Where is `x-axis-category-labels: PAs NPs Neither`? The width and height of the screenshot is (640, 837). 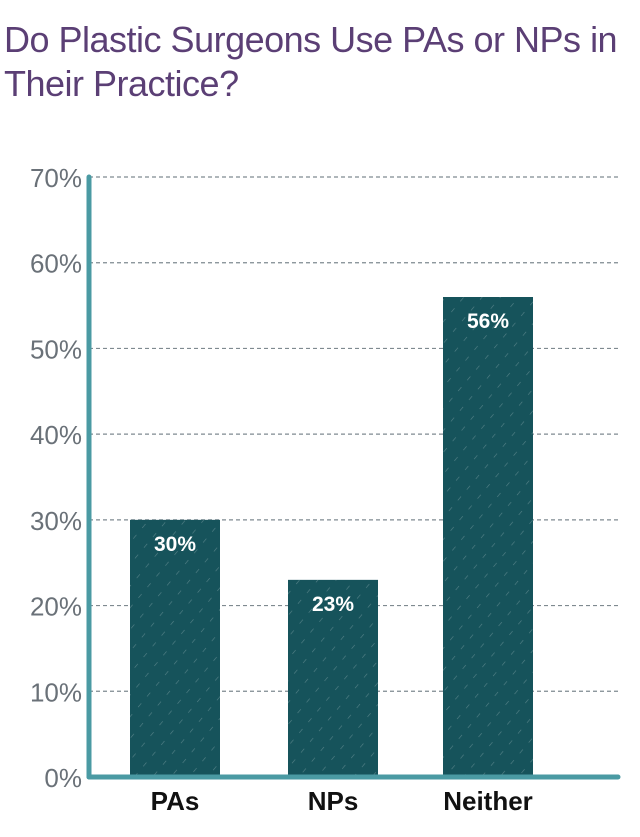
x-axis-category-labels: PAs NPs Neither is located at coordinates (342, 801).